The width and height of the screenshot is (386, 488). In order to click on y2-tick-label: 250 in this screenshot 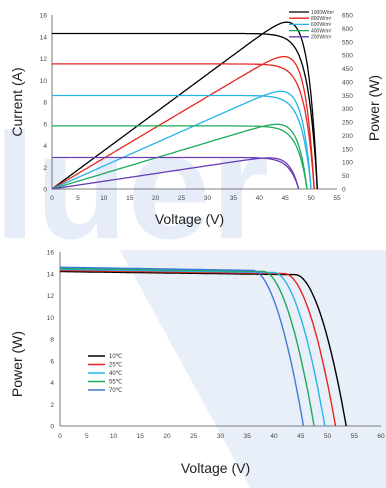, I will do `click(347, 123)`.